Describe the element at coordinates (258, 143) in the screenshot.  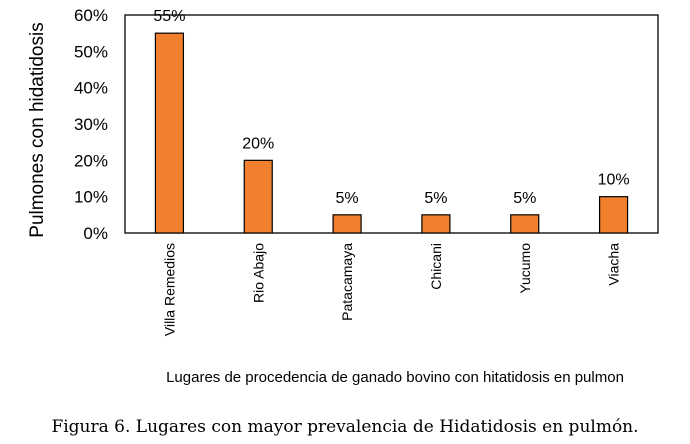
I see `data-label: 20%` at that location.